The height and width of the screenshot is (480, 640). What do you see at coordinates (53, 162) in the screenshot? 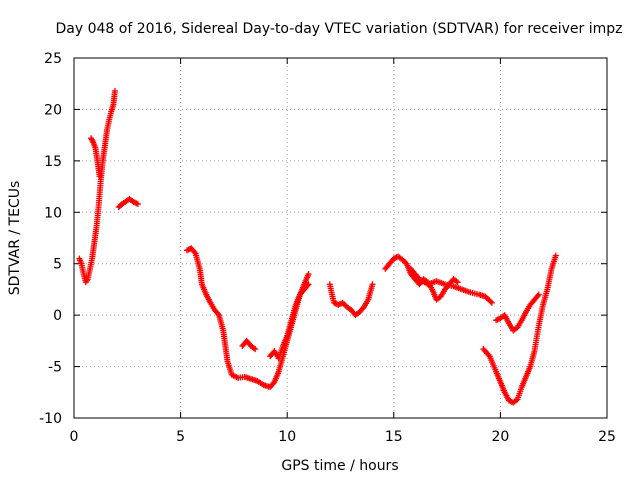
I see `y-tick-label: 15` at bounding box center [53, 162].